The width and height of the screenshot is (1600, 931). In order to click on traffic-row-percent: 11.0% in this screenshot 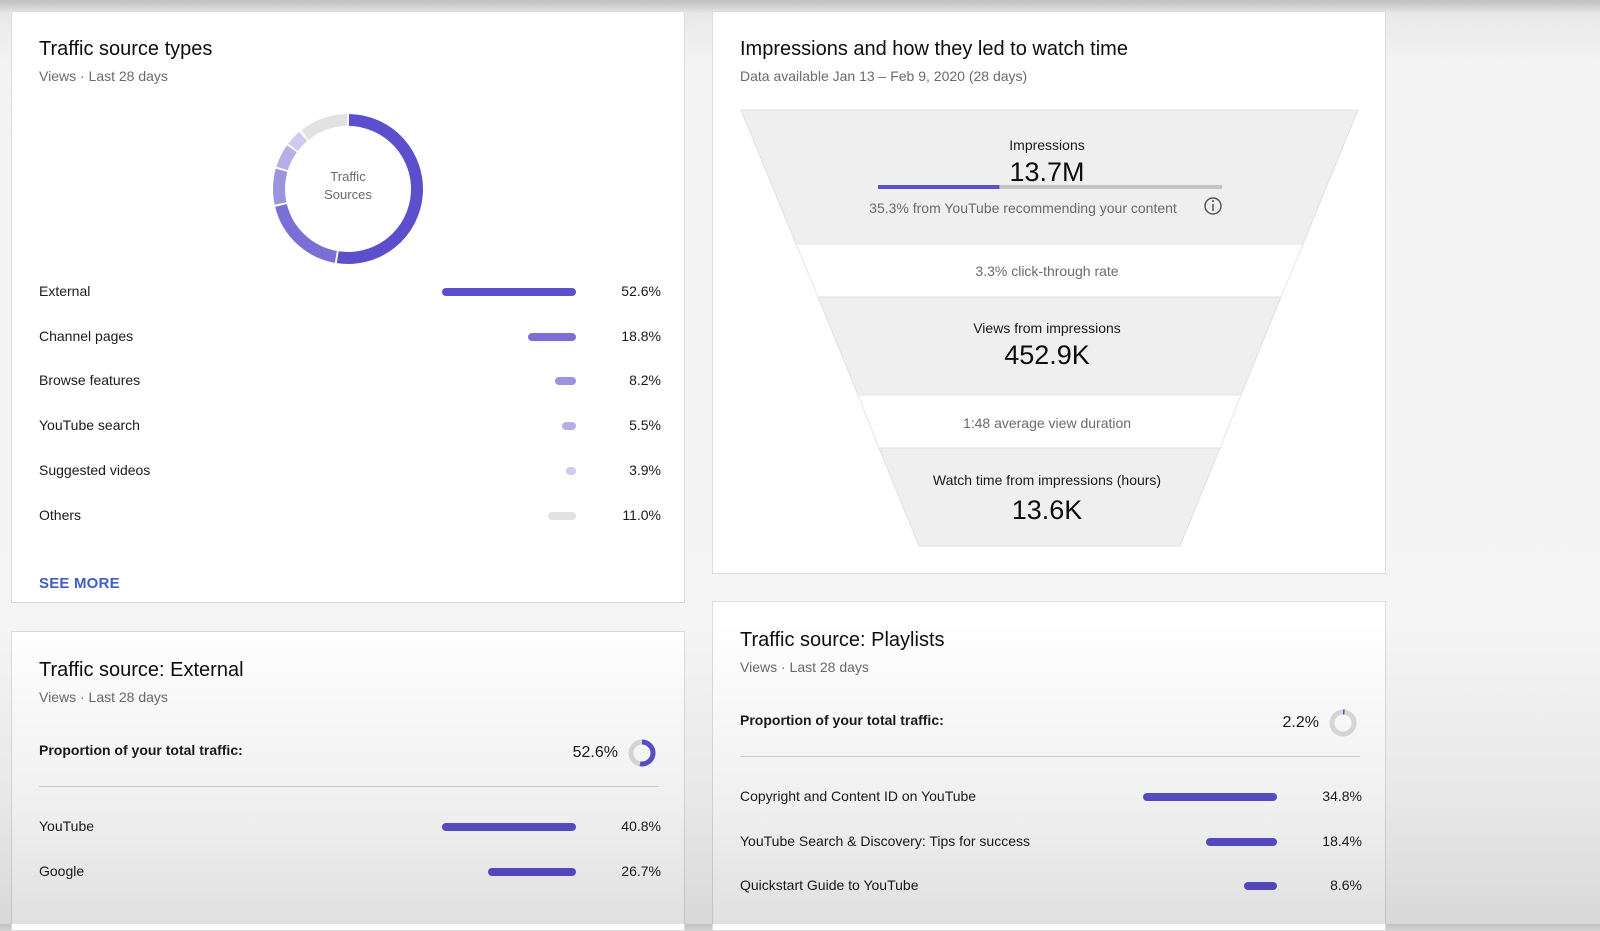, I will do `click(641, 514)`.